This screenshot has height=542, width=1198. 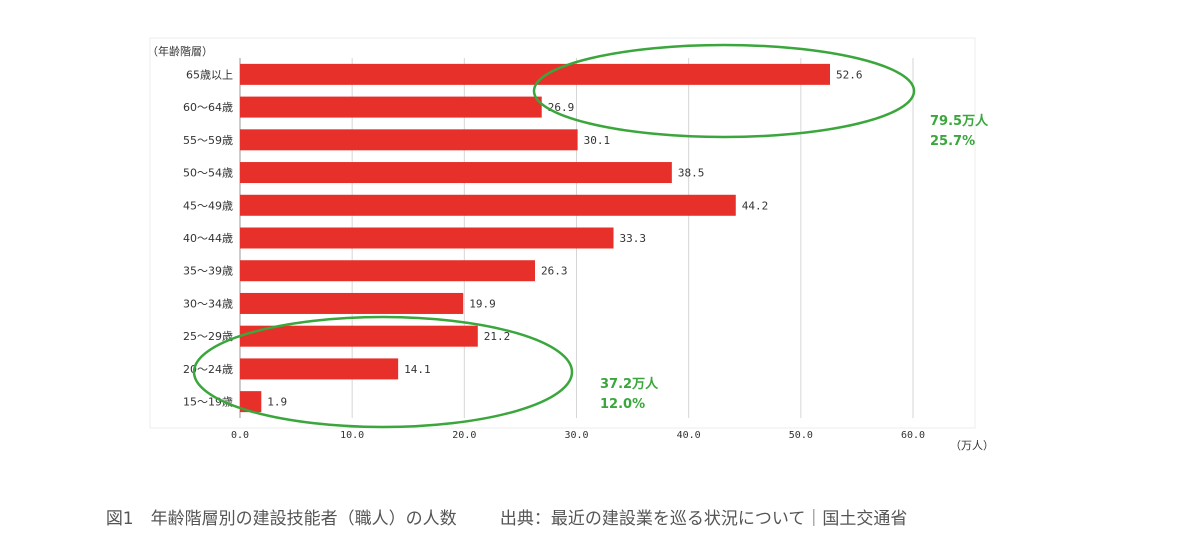 What do you see at coordinates (554, 271) in the screenshot?
I see `value-label: 26.3` at bounding box center [554, 271].